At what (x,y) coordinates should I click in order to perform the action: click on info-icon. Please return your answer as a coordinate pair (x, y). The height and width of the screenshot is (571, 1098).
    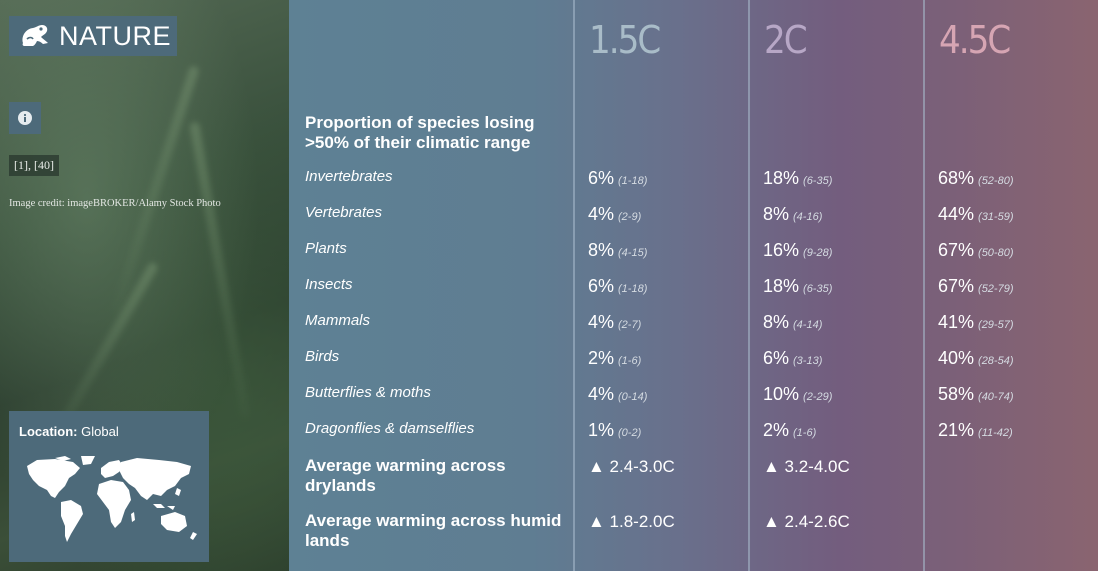
    Looking at the image, I should click on (25, 118).